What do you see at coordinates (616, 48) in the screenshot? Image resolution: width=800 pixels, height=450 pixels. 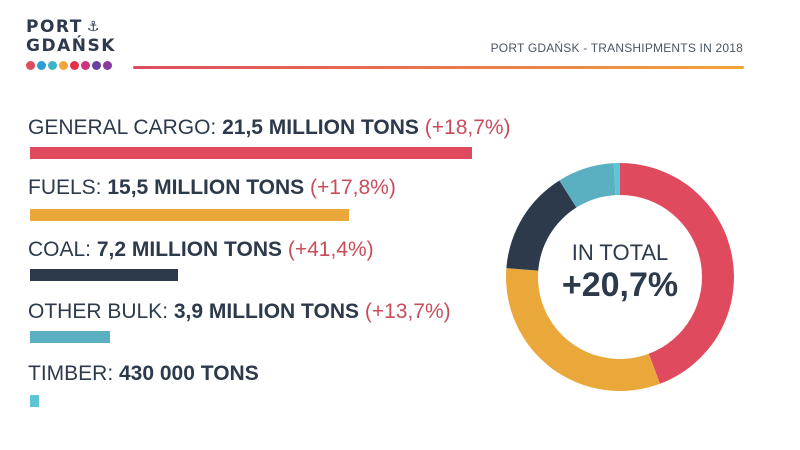 I see `page-title: PORT GDAŃSK - TRANSHIPMENTS IN 2018` at bounding box center [616, 48].